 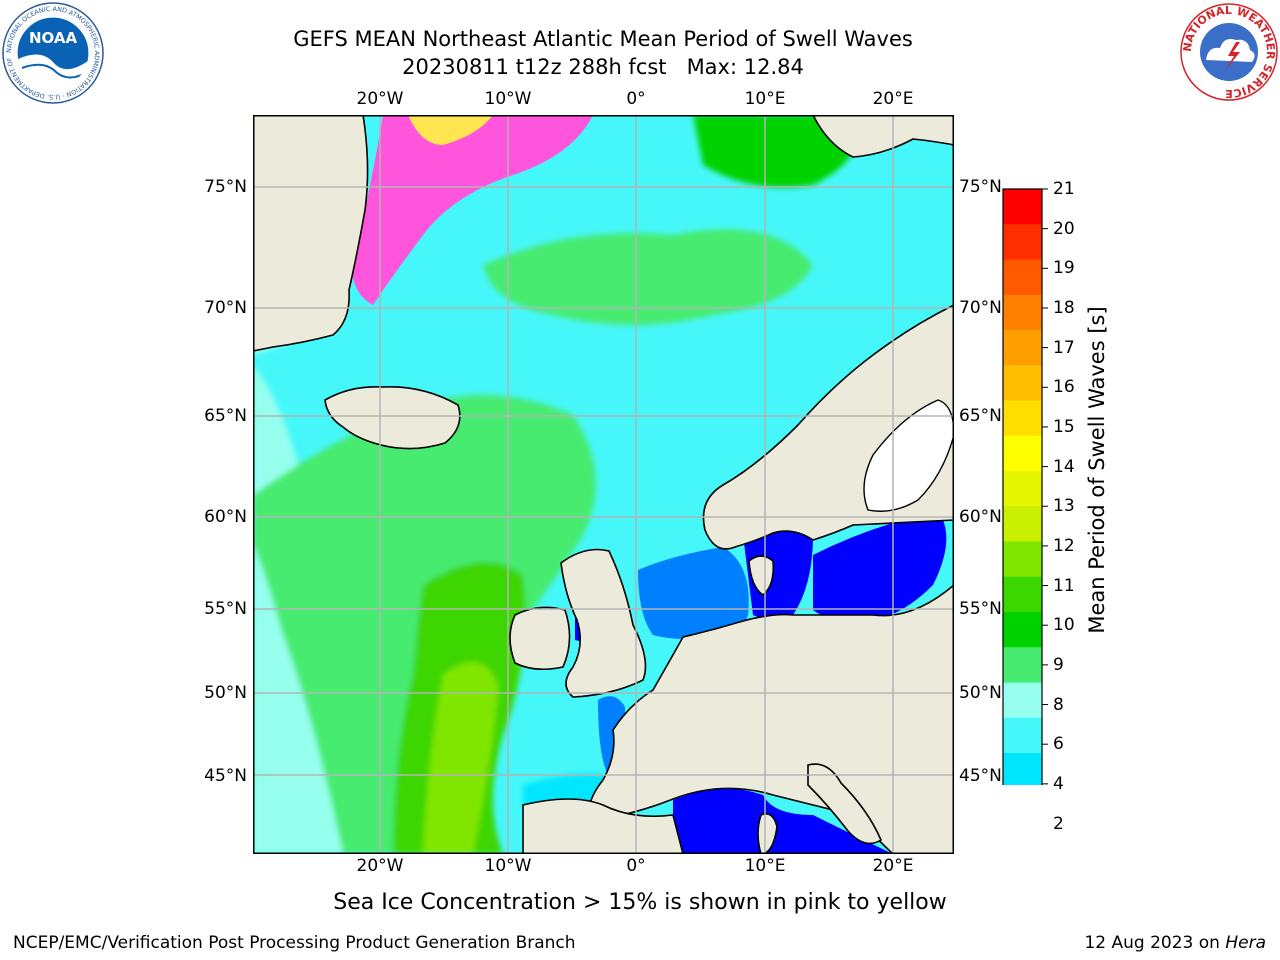 I want to click on period-below-2-mediterranean, so click(x=783, y=821).